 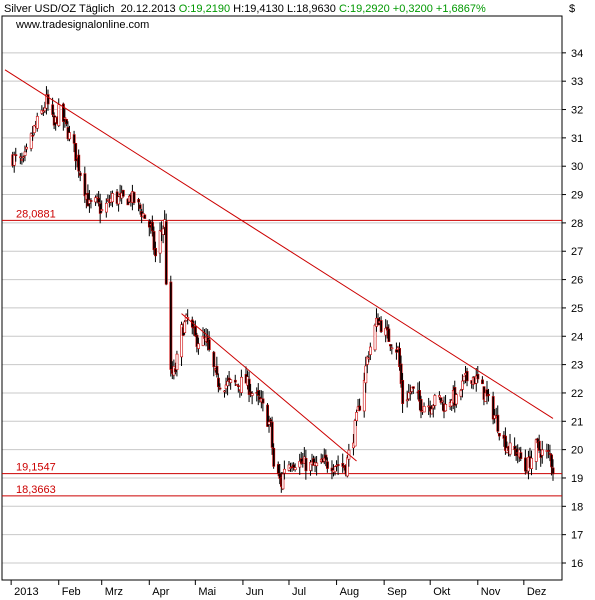 What do you see at coordinates (36, 490) in the screenshot?
I see `level-label: 18,3663` at bounding box center [36, 490].